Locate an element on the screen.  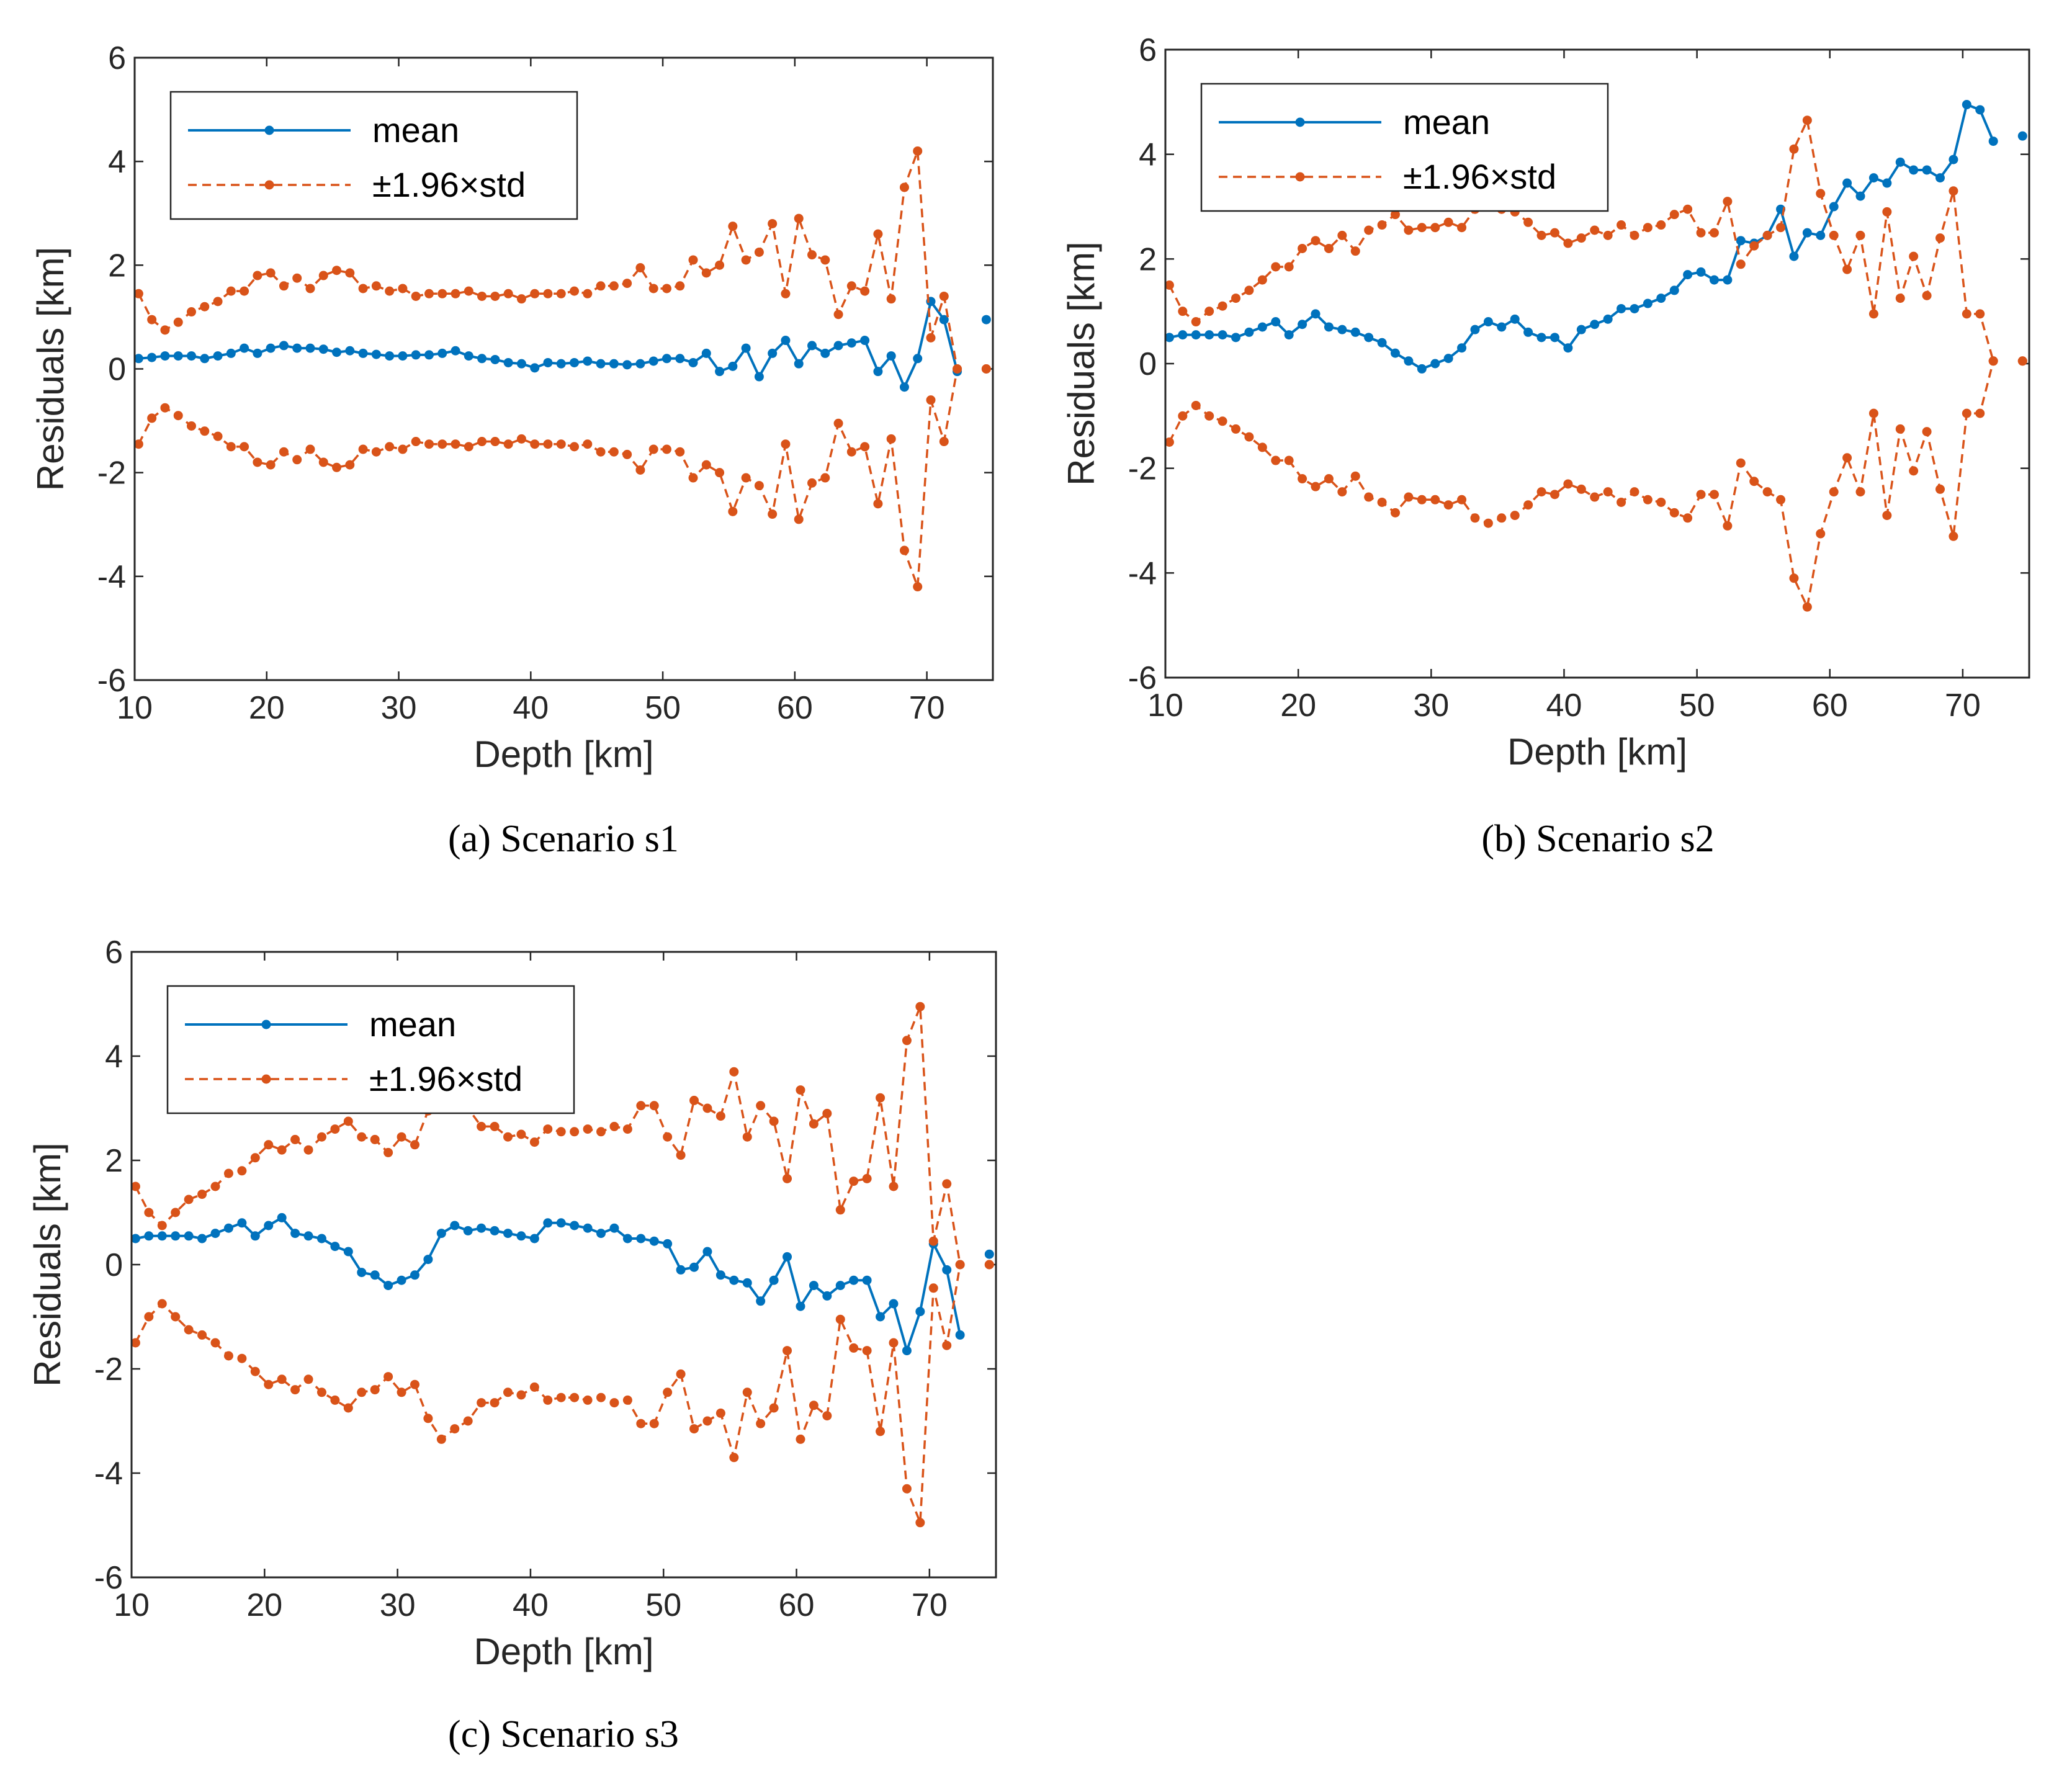
std-lower-line is located at coordinates (1581, 484).